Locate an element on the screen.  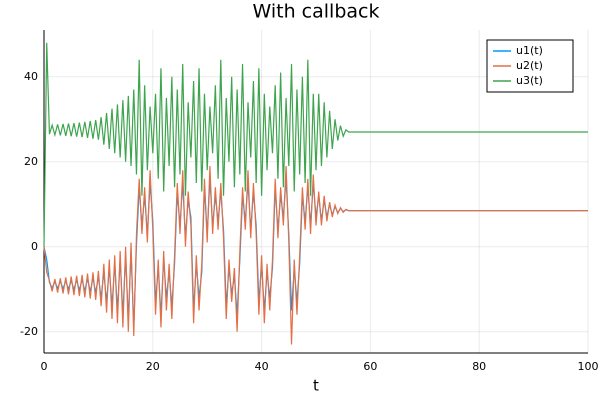
x-tick-label: 0 is located at coordinates (44, 366).